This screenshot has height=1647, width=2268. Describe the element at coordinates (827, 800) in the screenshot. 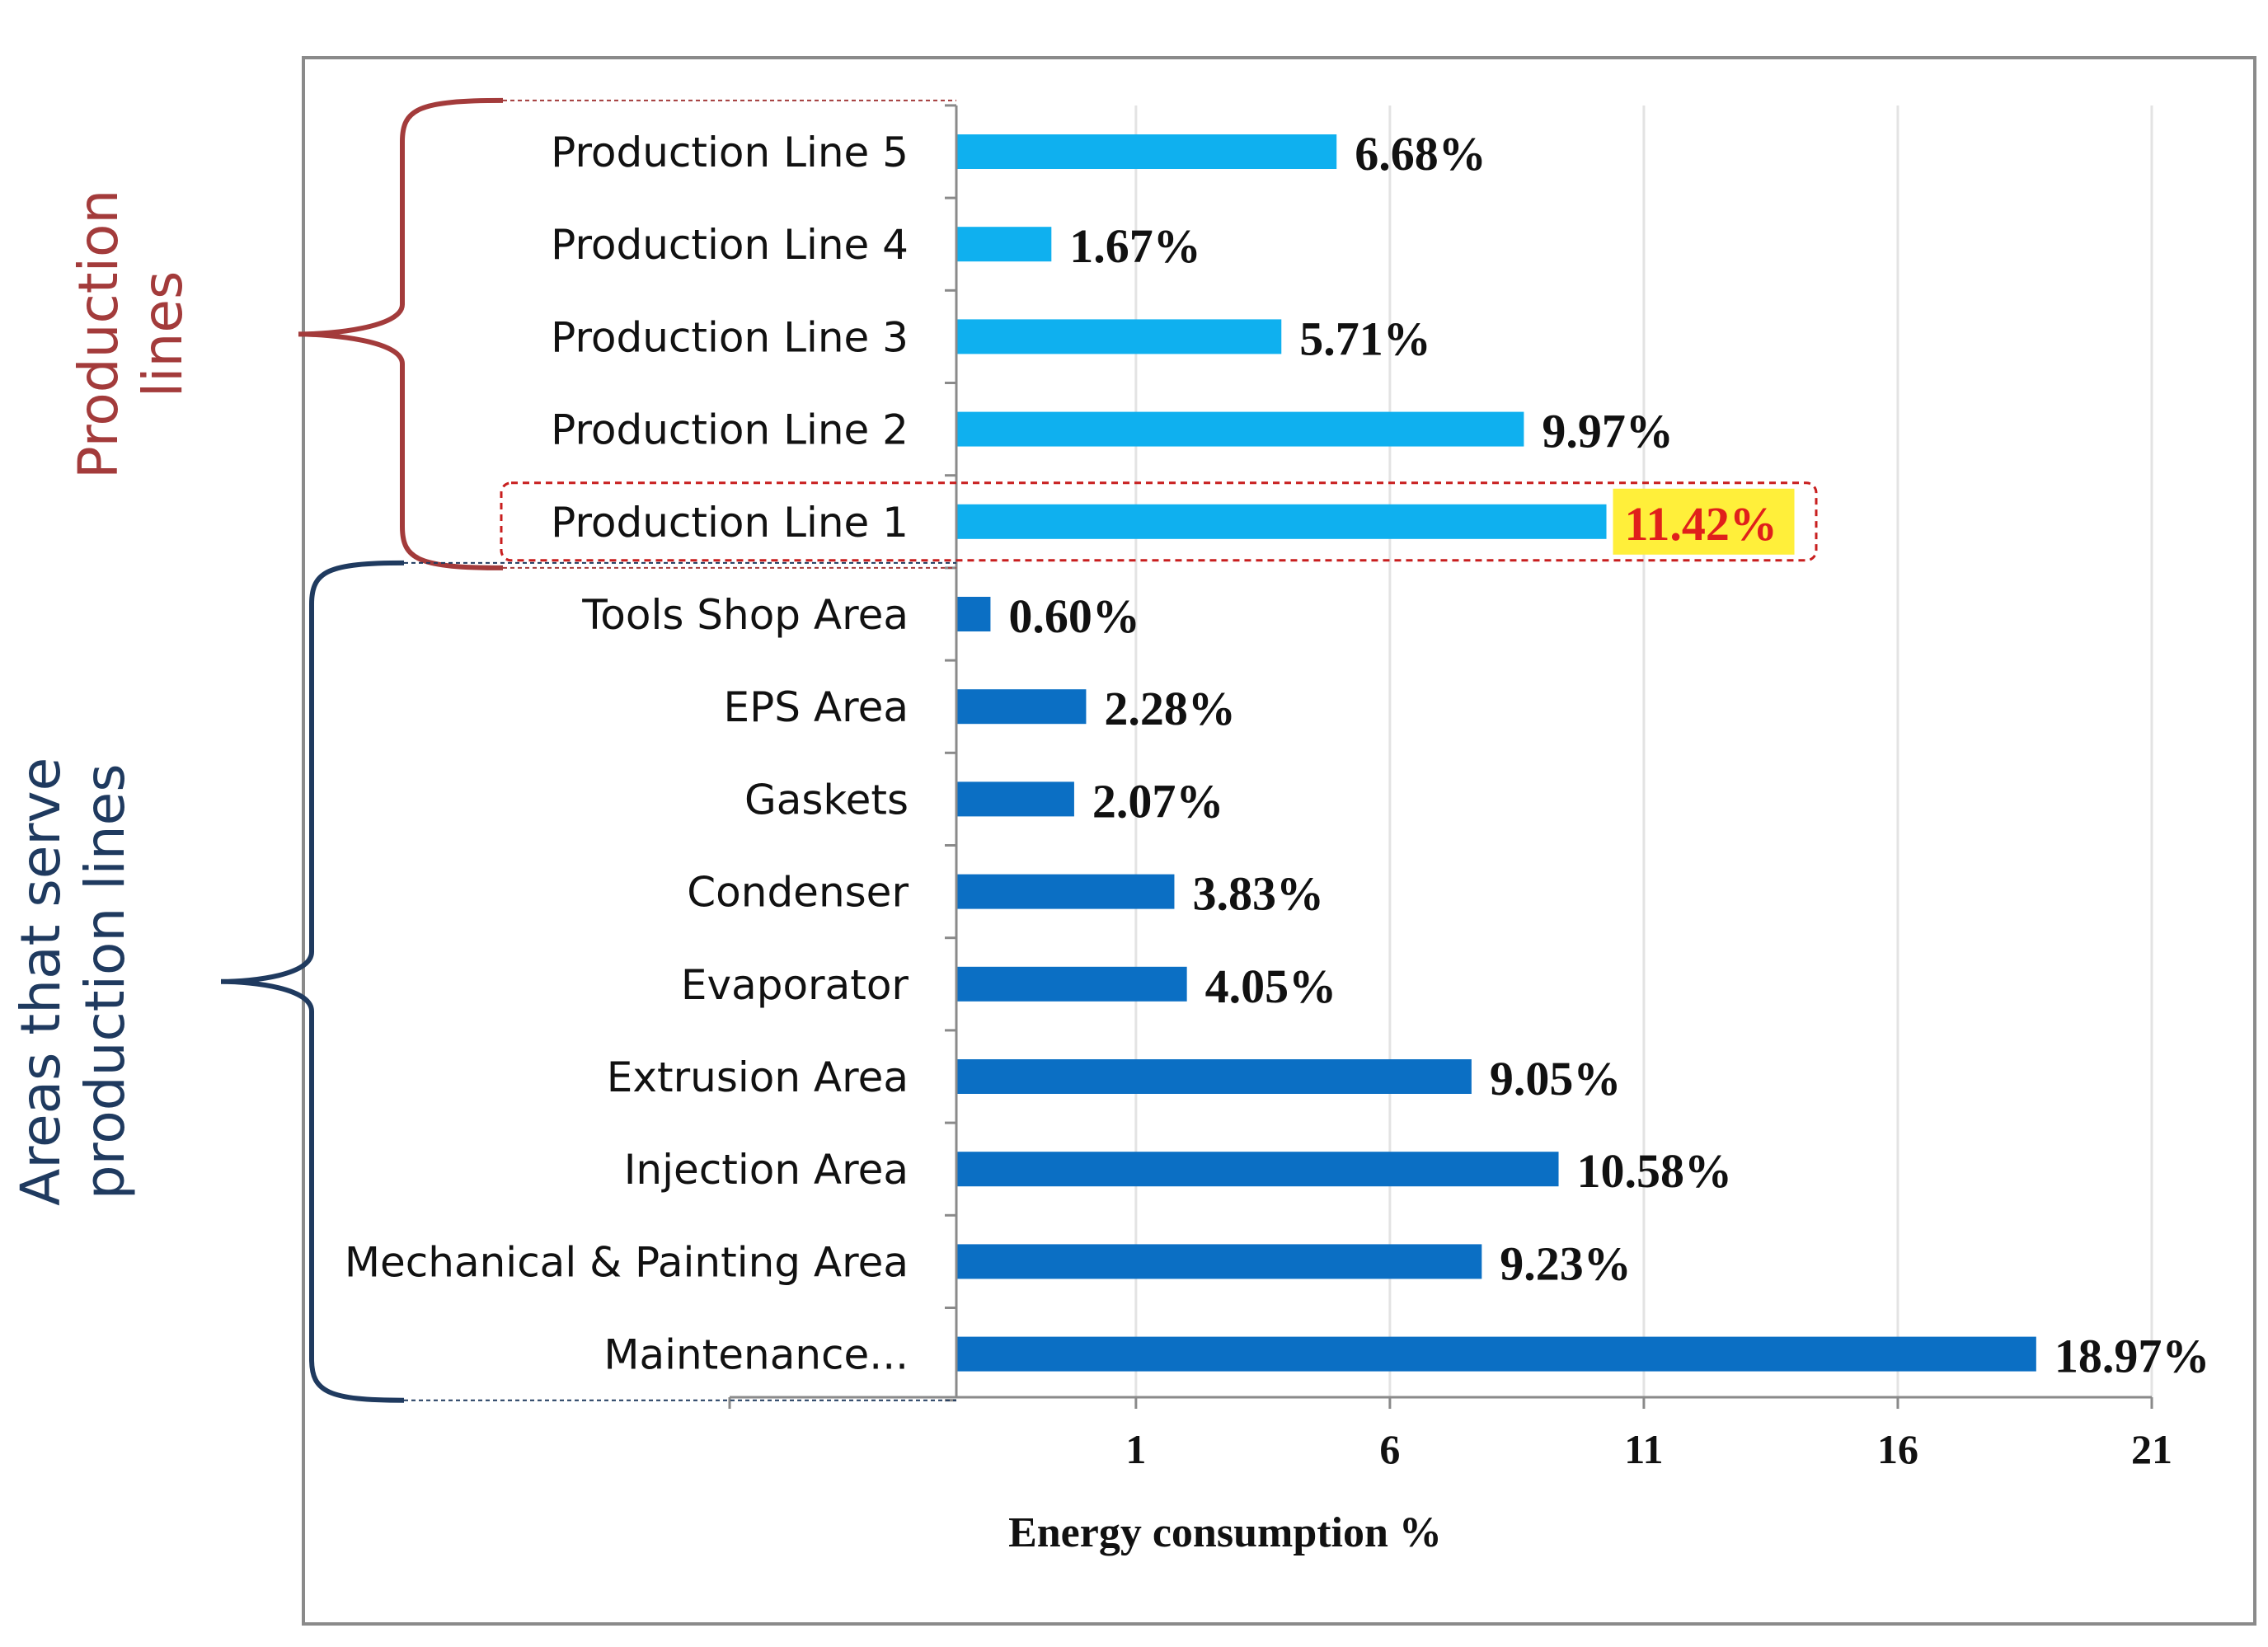

I see `category-label: Gaskets` at that location.